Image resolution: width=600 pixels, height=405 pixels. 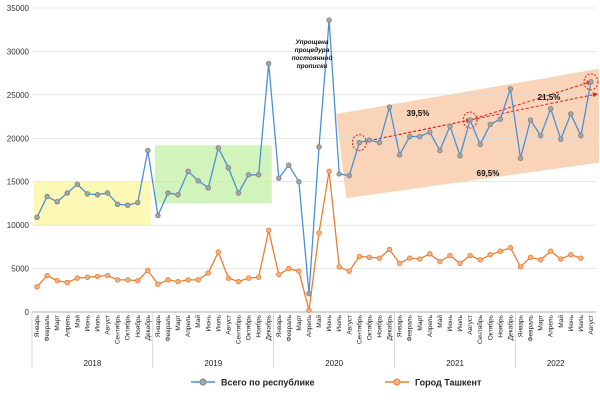 I want to click on year-label: 2022, so click(x=556, y=363).